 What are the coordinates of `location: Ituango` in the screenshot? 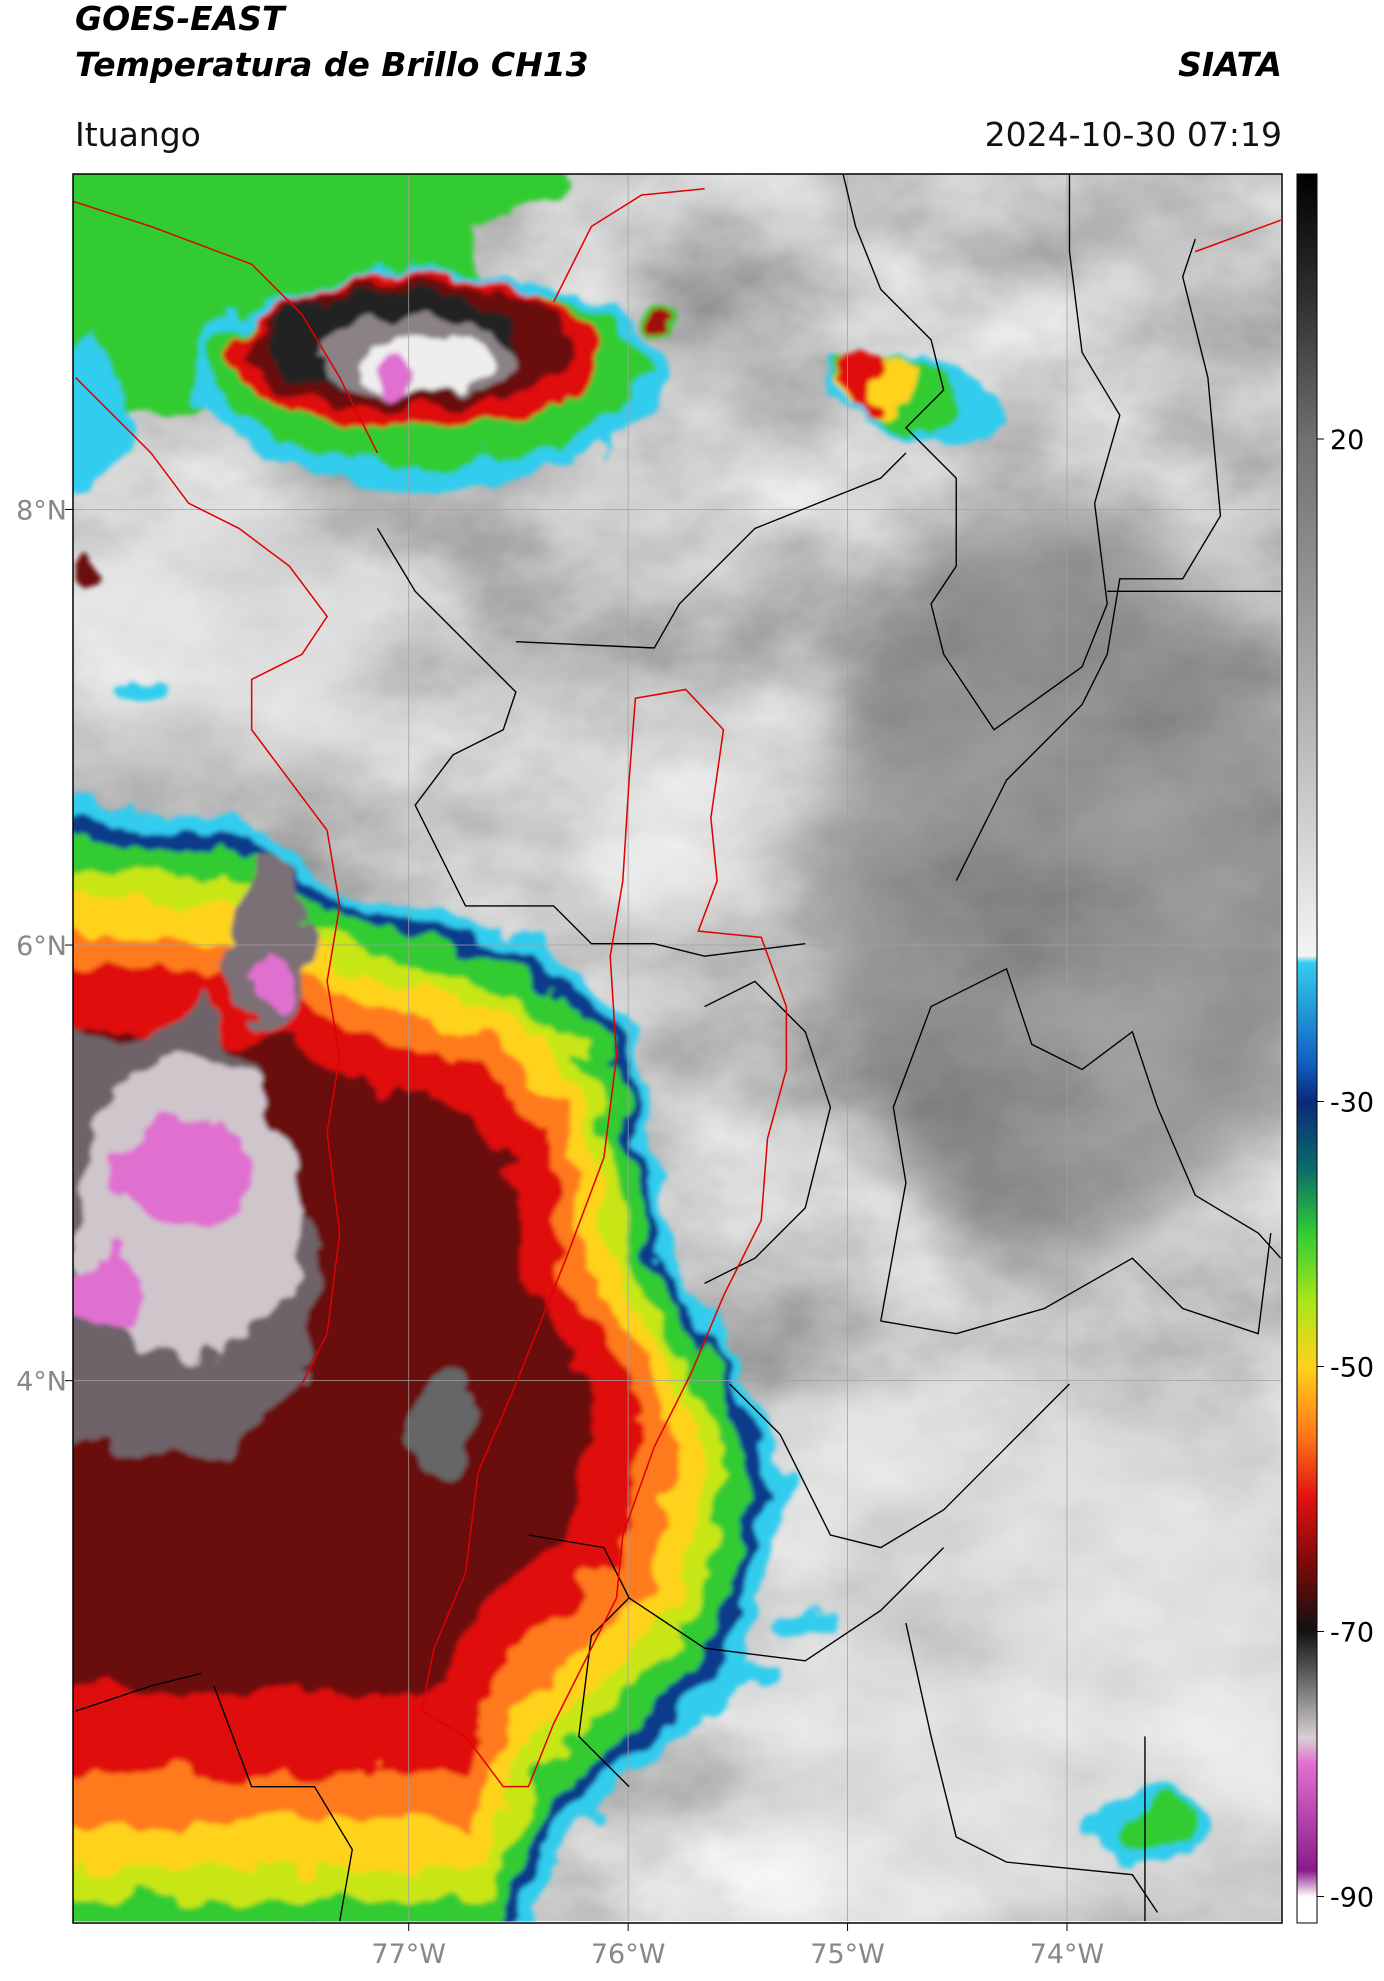 It's located at (138, 134).